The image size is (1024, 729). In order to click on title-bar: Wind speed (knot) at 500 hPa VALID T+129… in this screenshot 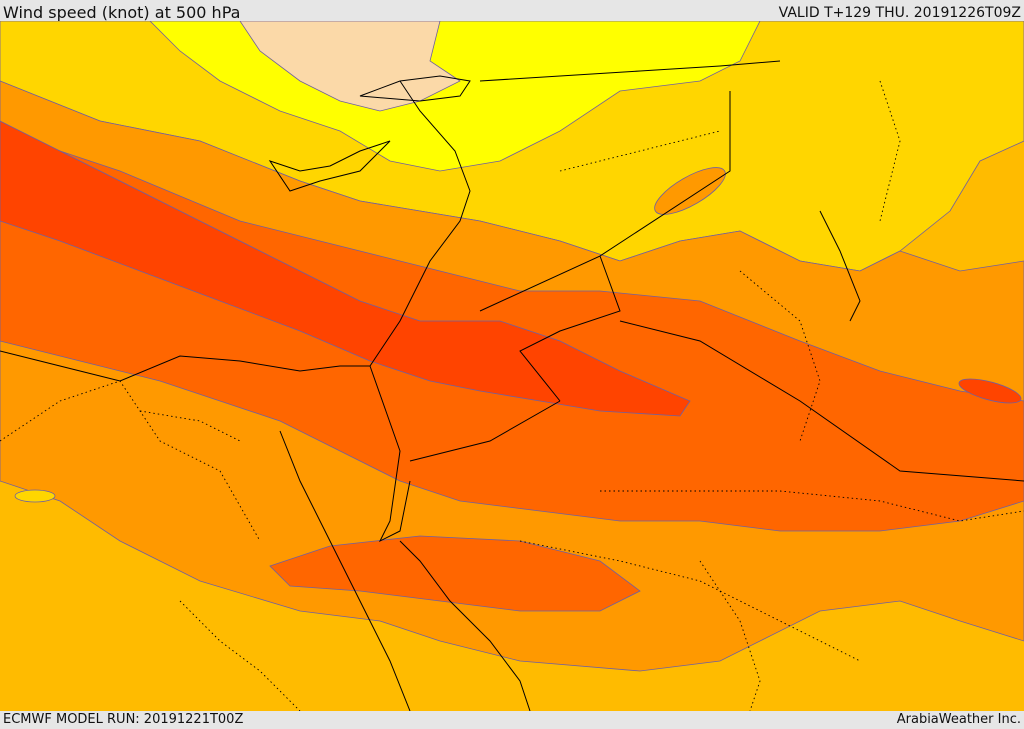, I will do `click(512, 11)`.